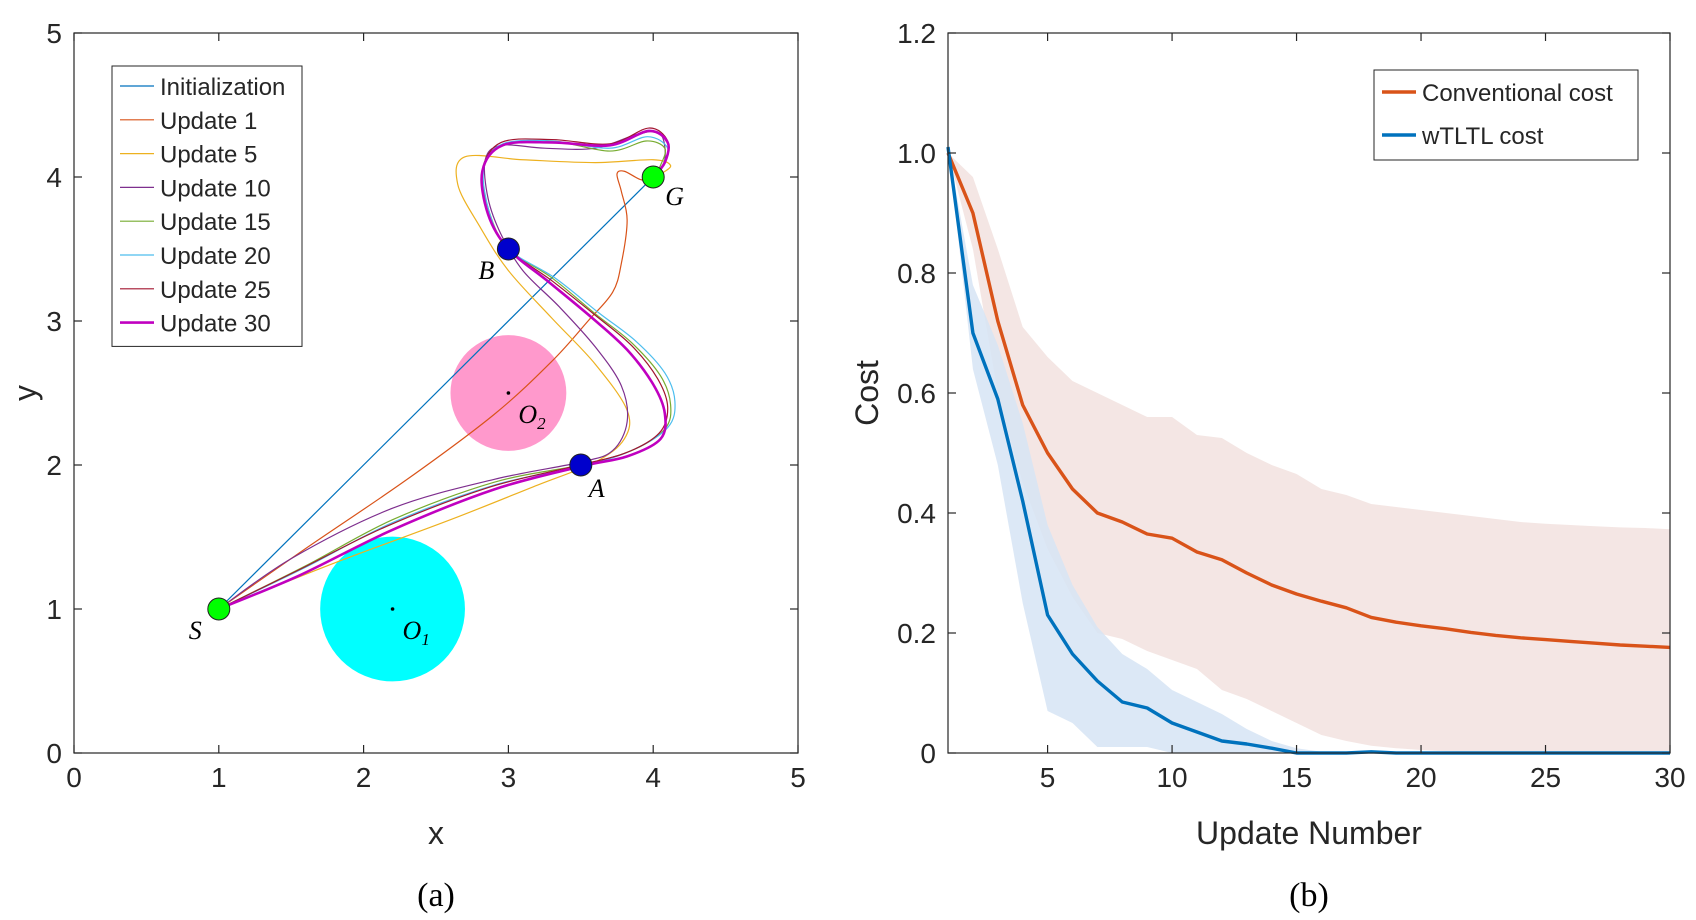 This screenshot has height=920, width=1696. I want to click on x-tick-label-a: 3, so click(509, 777).